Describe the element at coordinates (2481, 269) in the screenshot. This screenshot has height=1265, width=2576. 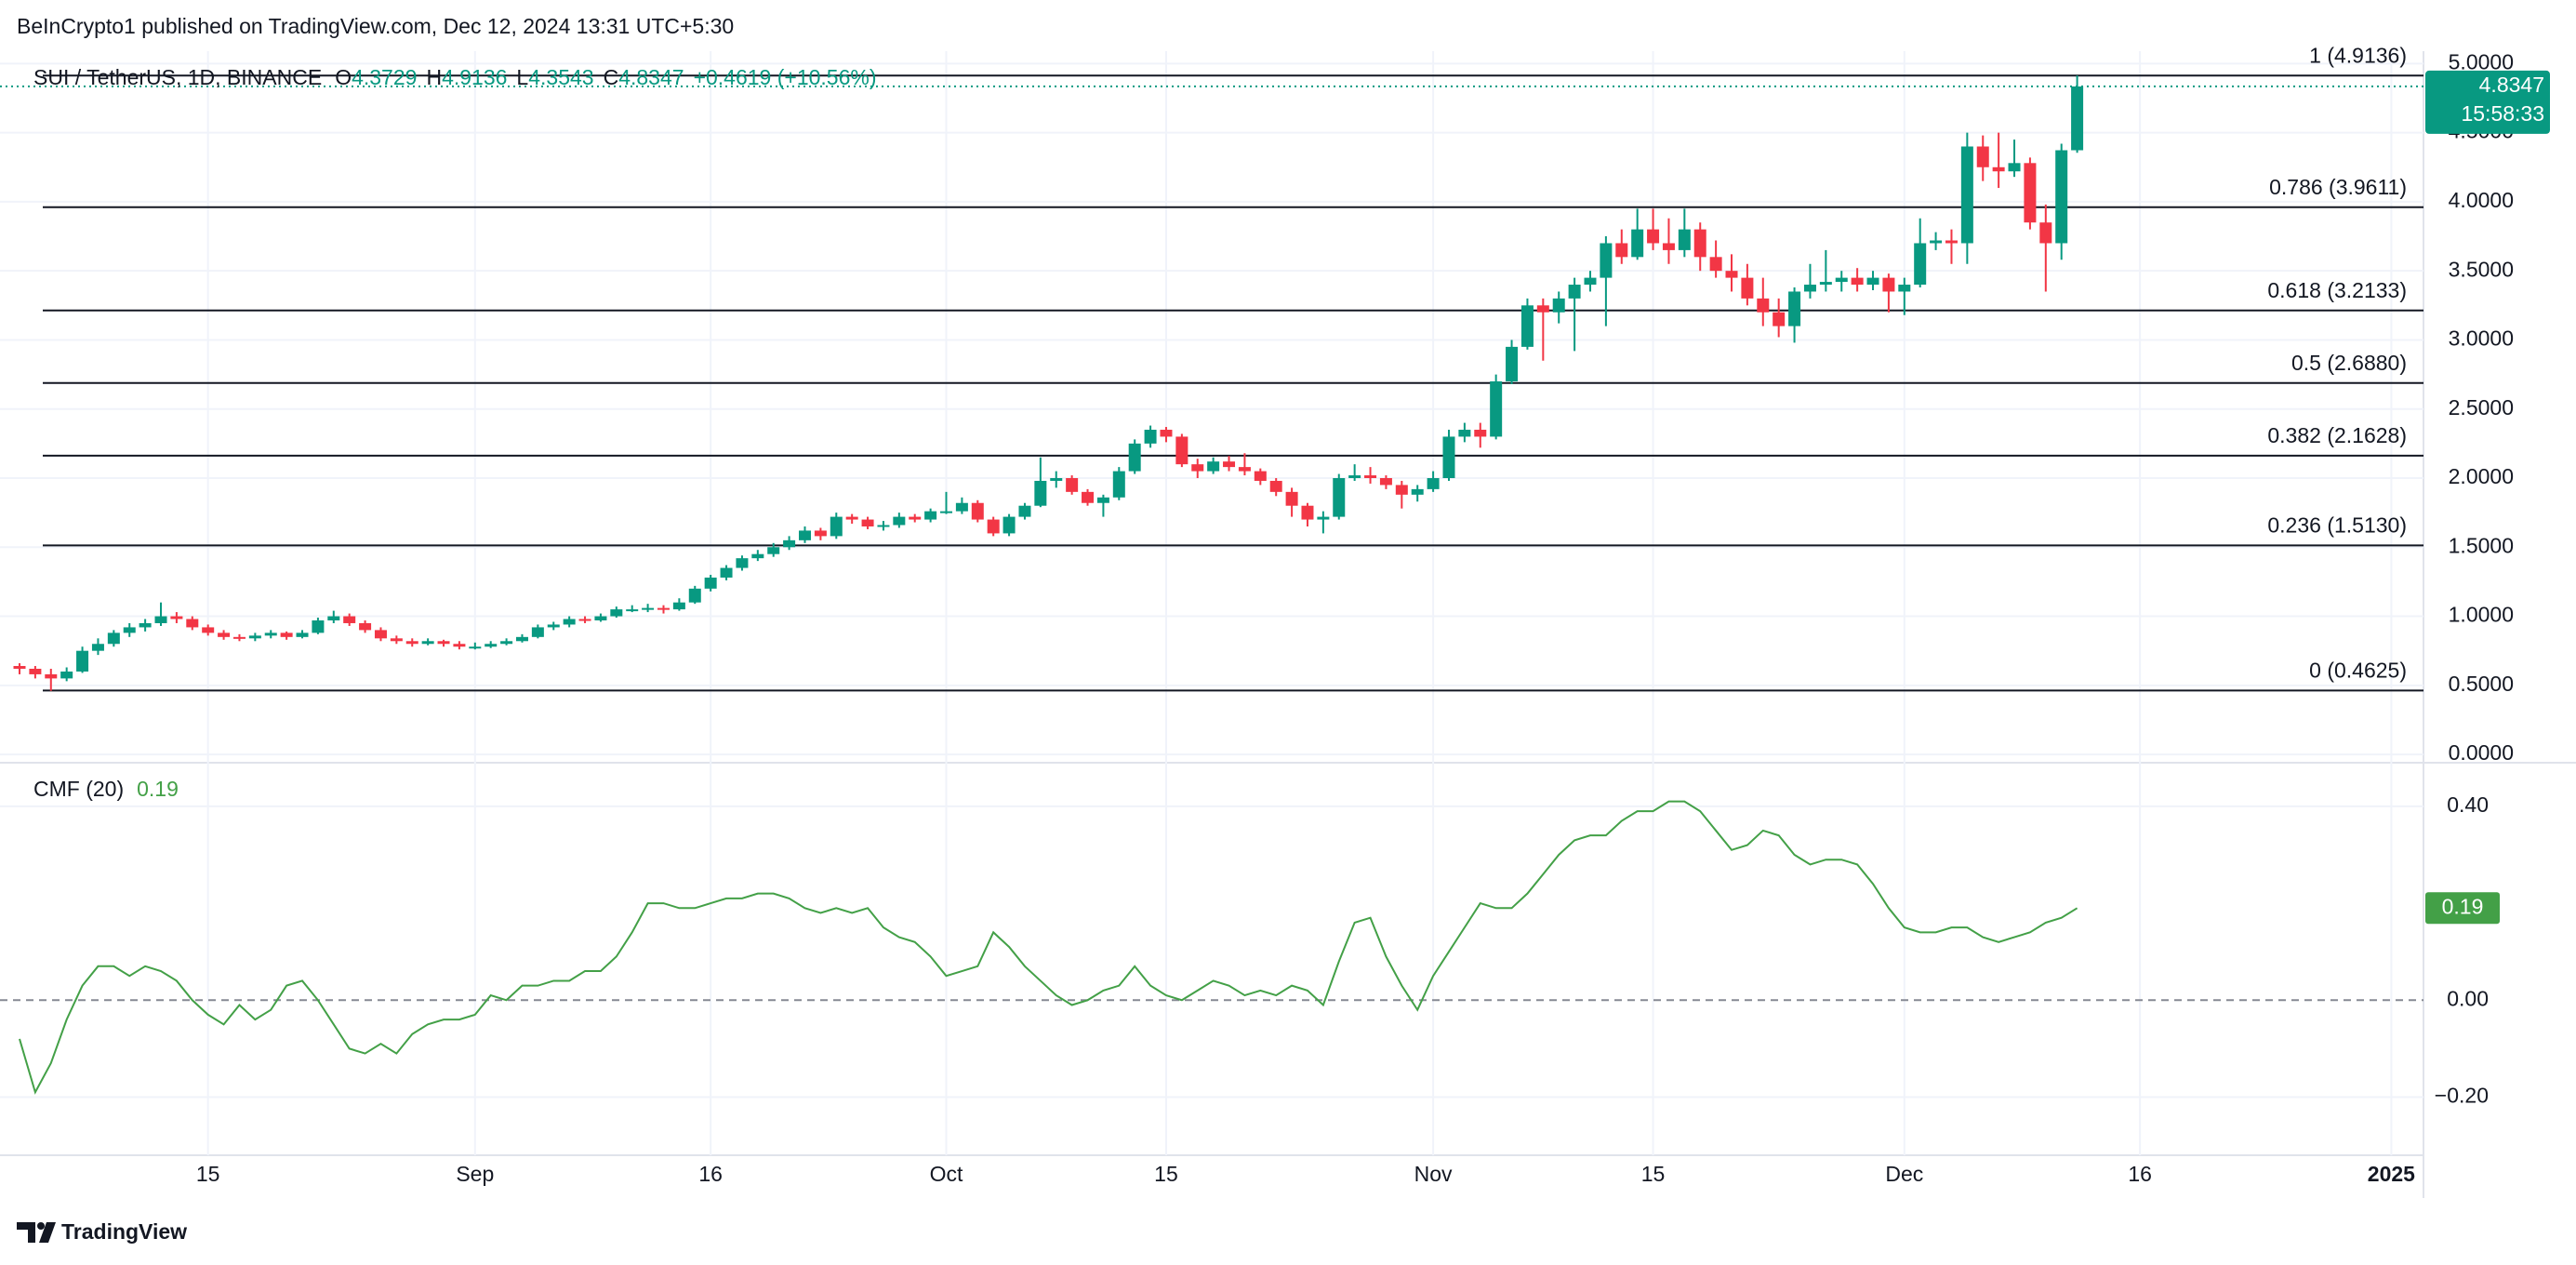
I see `y-tick-label: 3.5000` at that location.